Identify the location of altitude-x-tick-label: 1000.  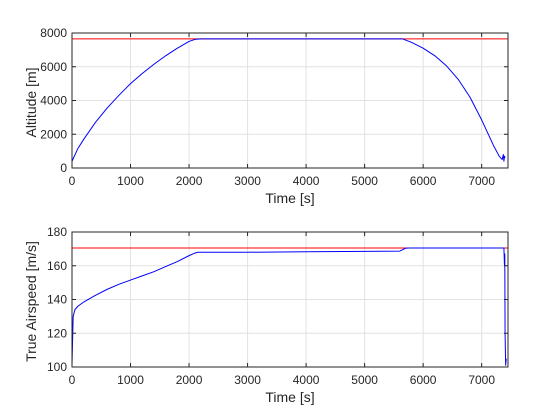
(130, 181).